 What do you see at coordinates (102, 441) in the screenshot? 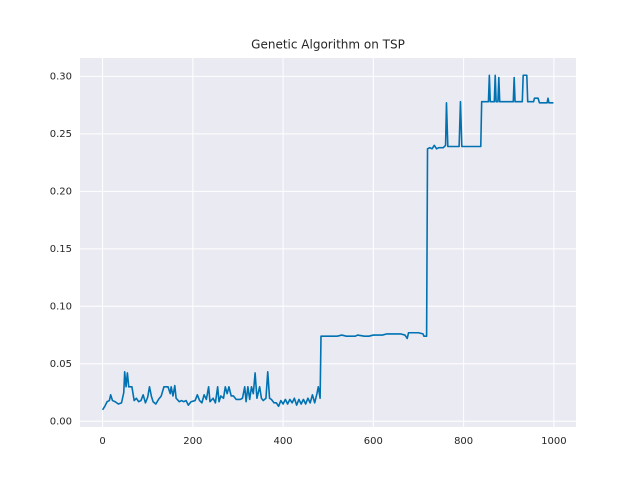
I see `x-tick-label: 0` at bounding box center [102, 441].